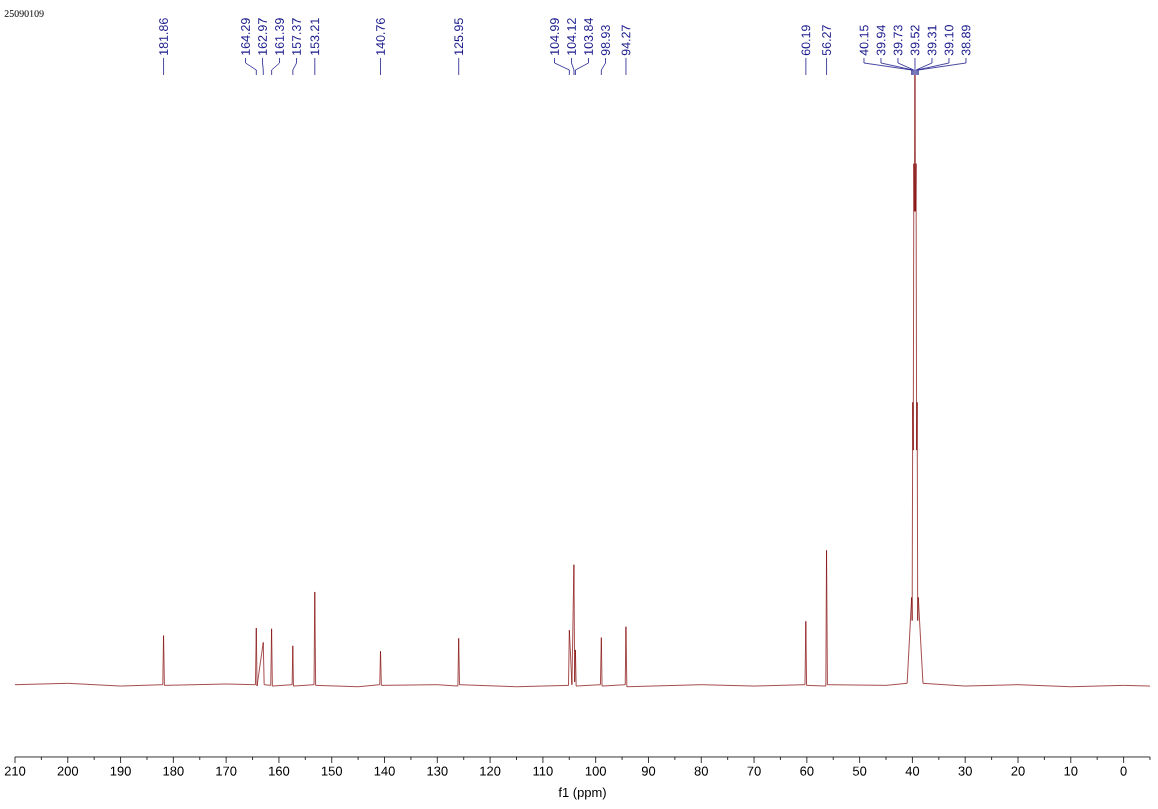  Describe the element at coordinates (554, 36) in the screenshot. I see `annotation: 104.99` at that location.